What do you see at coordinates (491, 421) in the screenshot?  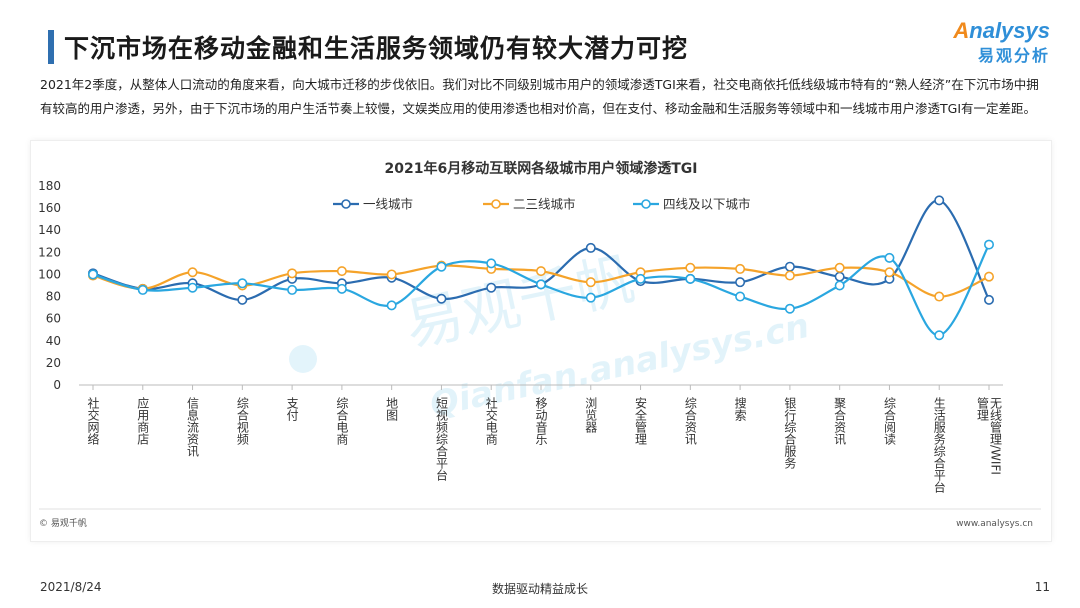 I see `x-tick-label: 社交电商` at bounding box center [491, 421].